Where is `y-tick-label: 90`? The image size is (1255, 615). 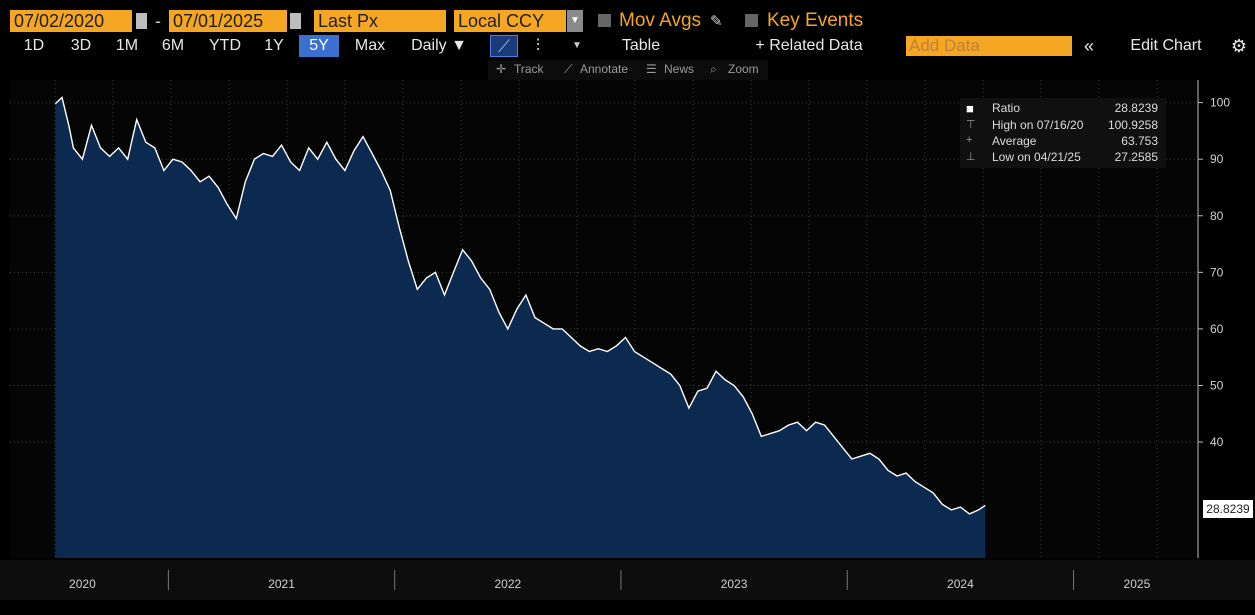
y-tick-label: 90 is located at coordinates (1217, 159).